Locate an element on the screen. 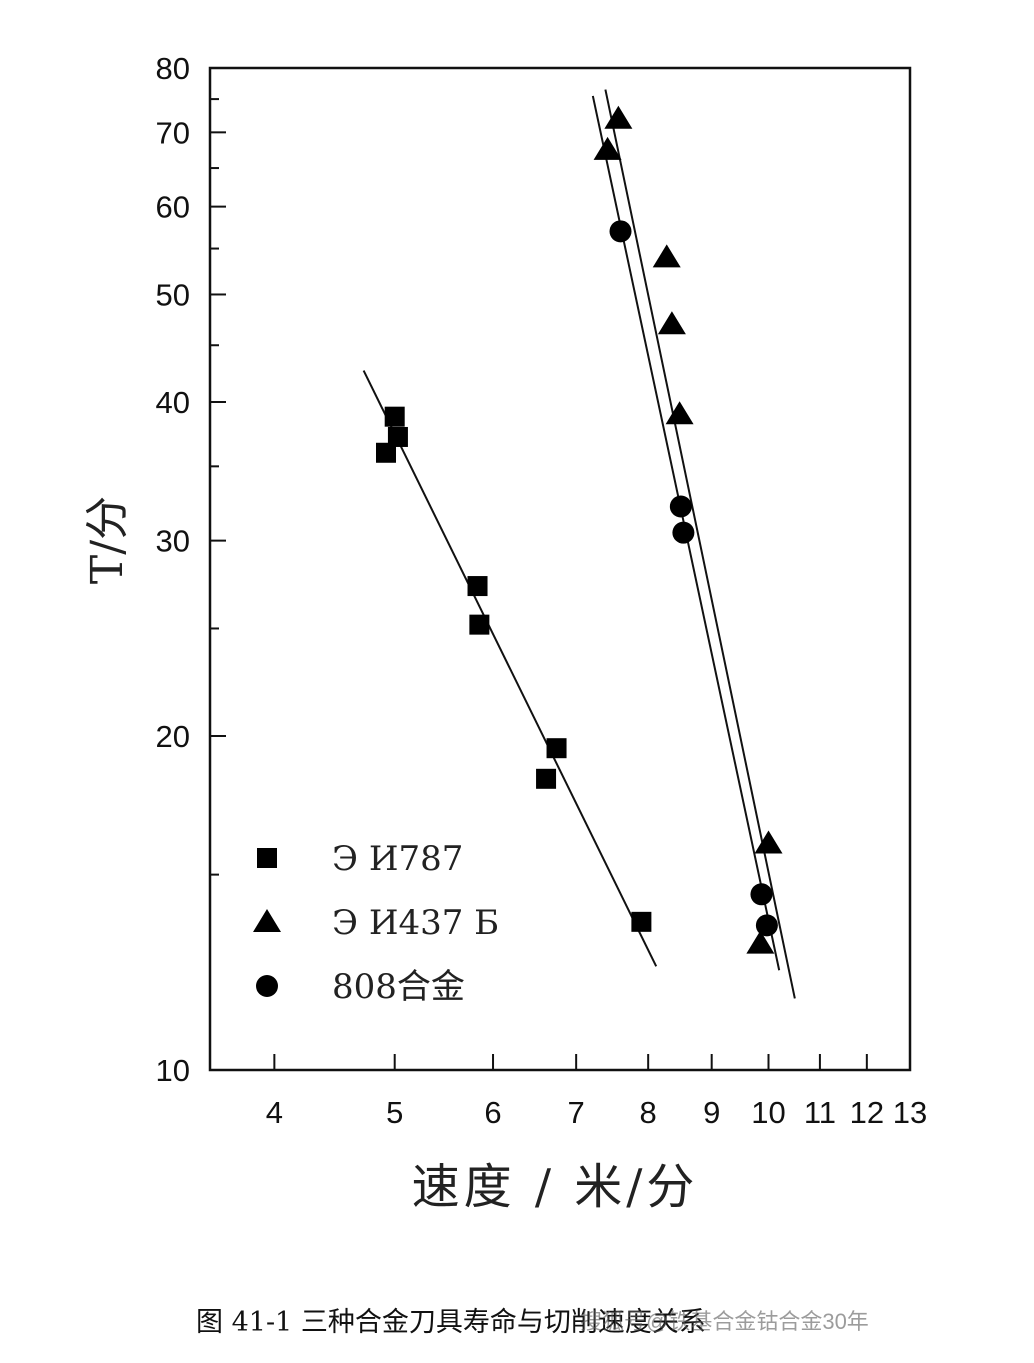  legend: Э И787 Э И437 Б 808合金 is located at coordinates (376, 923).